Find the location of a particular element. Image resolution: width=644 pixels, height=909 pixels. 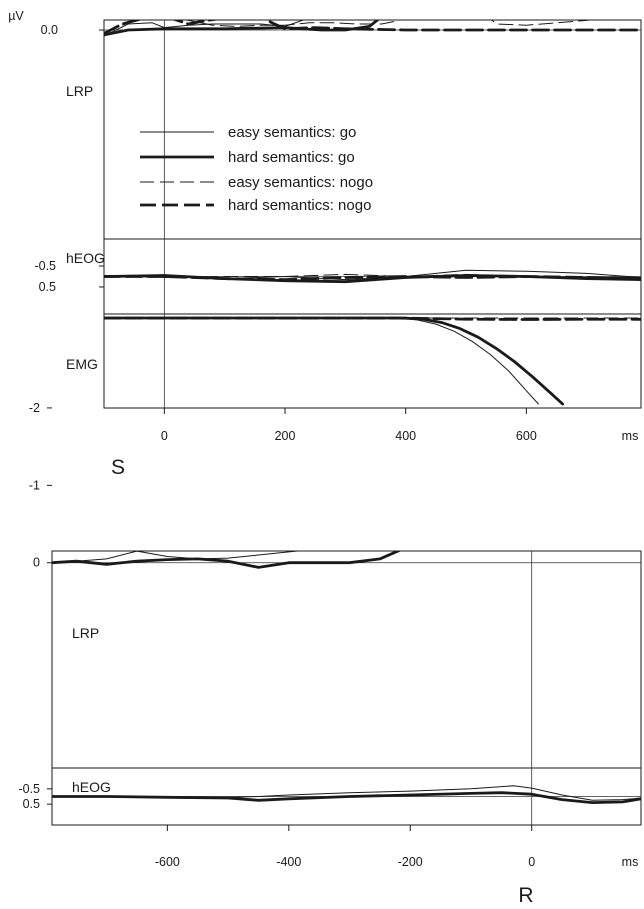

legend-entry: easy semantics: nogo is located at coordinates (300, 182).